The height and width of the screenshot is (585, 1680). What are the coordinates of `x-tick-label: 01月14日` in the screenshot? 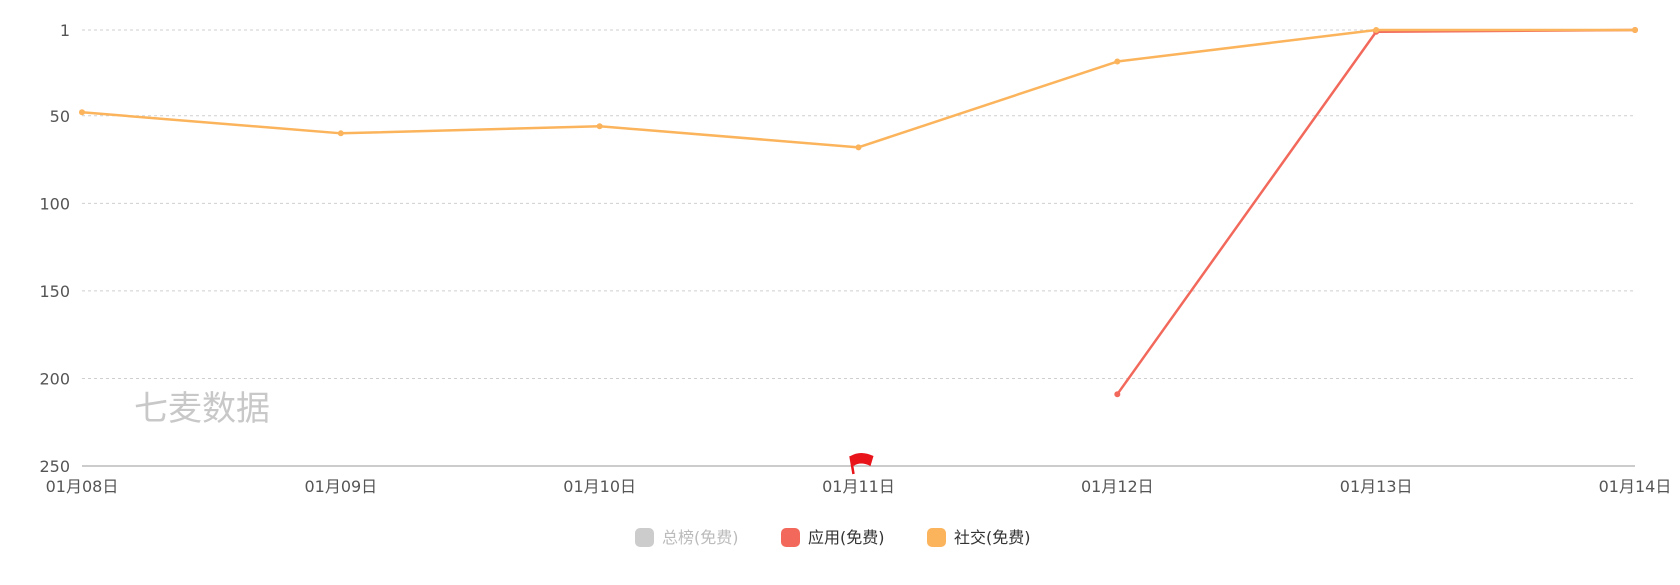 It's located at (1635, 486).